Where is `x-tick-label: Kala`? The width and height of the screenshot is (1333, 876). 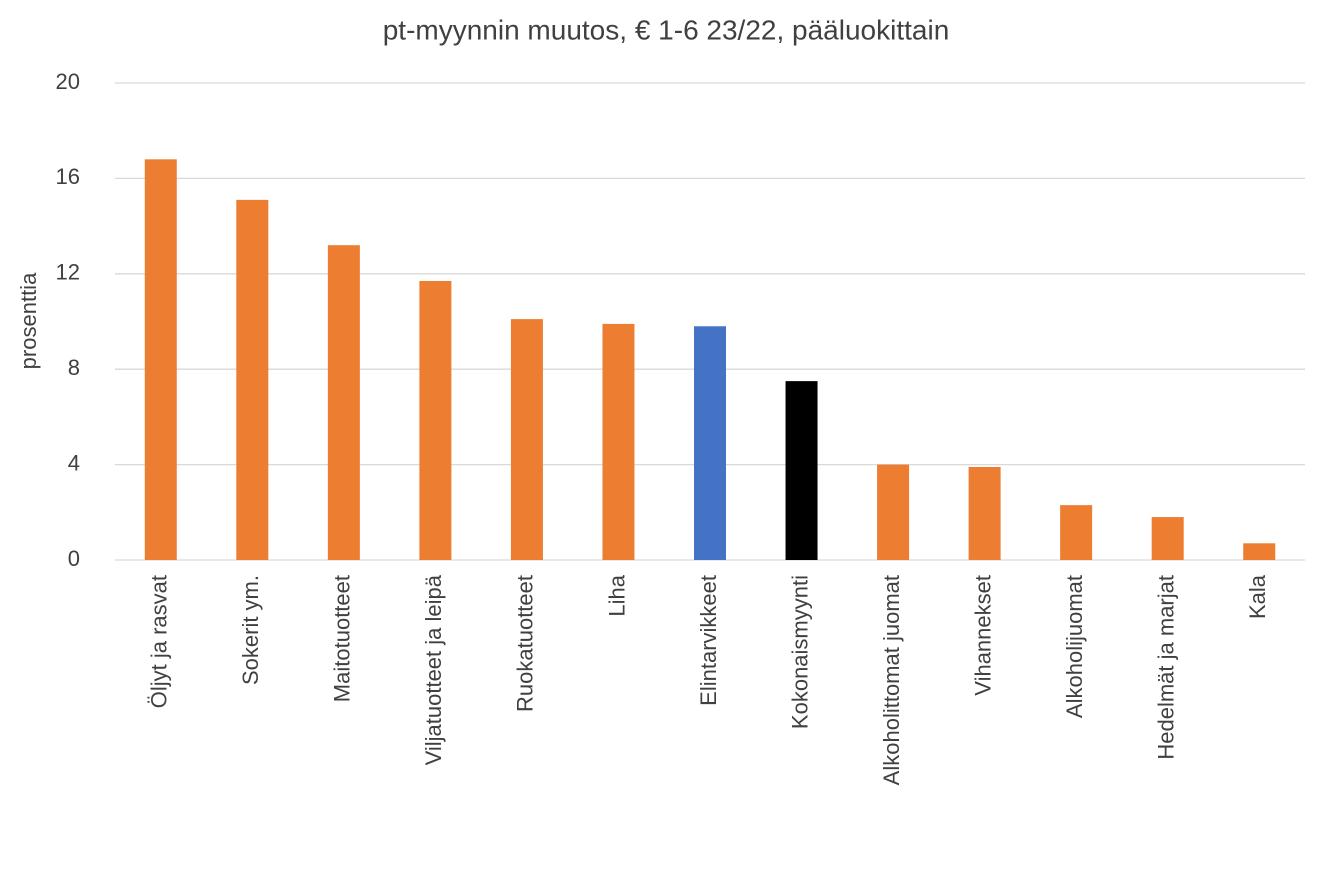
x-tick-label: Kala is located at coordinates (1257, 596).